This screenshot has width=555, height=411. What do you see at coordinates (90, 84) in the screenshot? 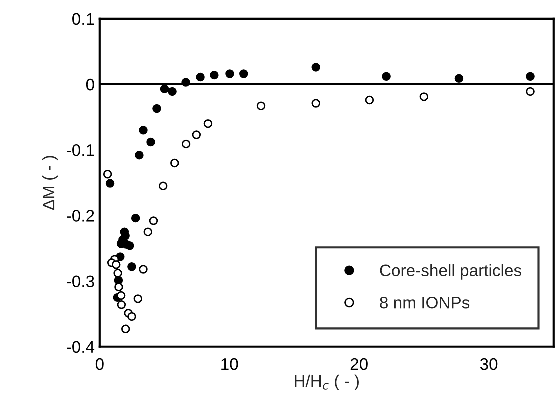
I see `y-tick-label: 0` at bounding box center [90, 84].